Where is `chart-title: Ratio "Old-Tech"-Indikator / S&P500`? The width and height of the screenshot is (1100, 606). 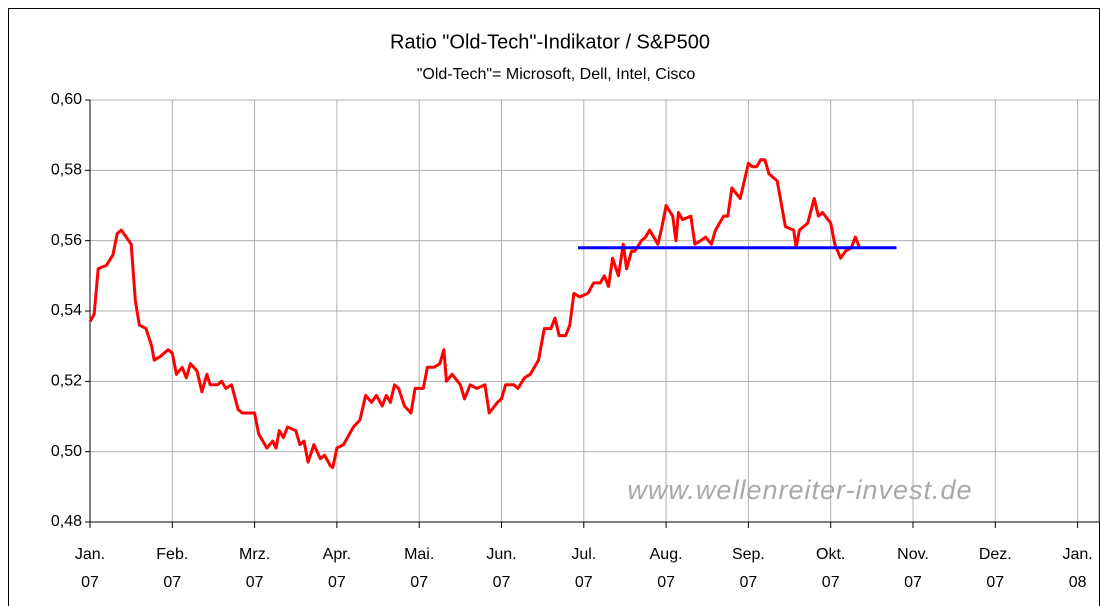
chart-title: Ratio "Old-Tech"-Indikator / S&P500 is located at coordinates (550, 42).